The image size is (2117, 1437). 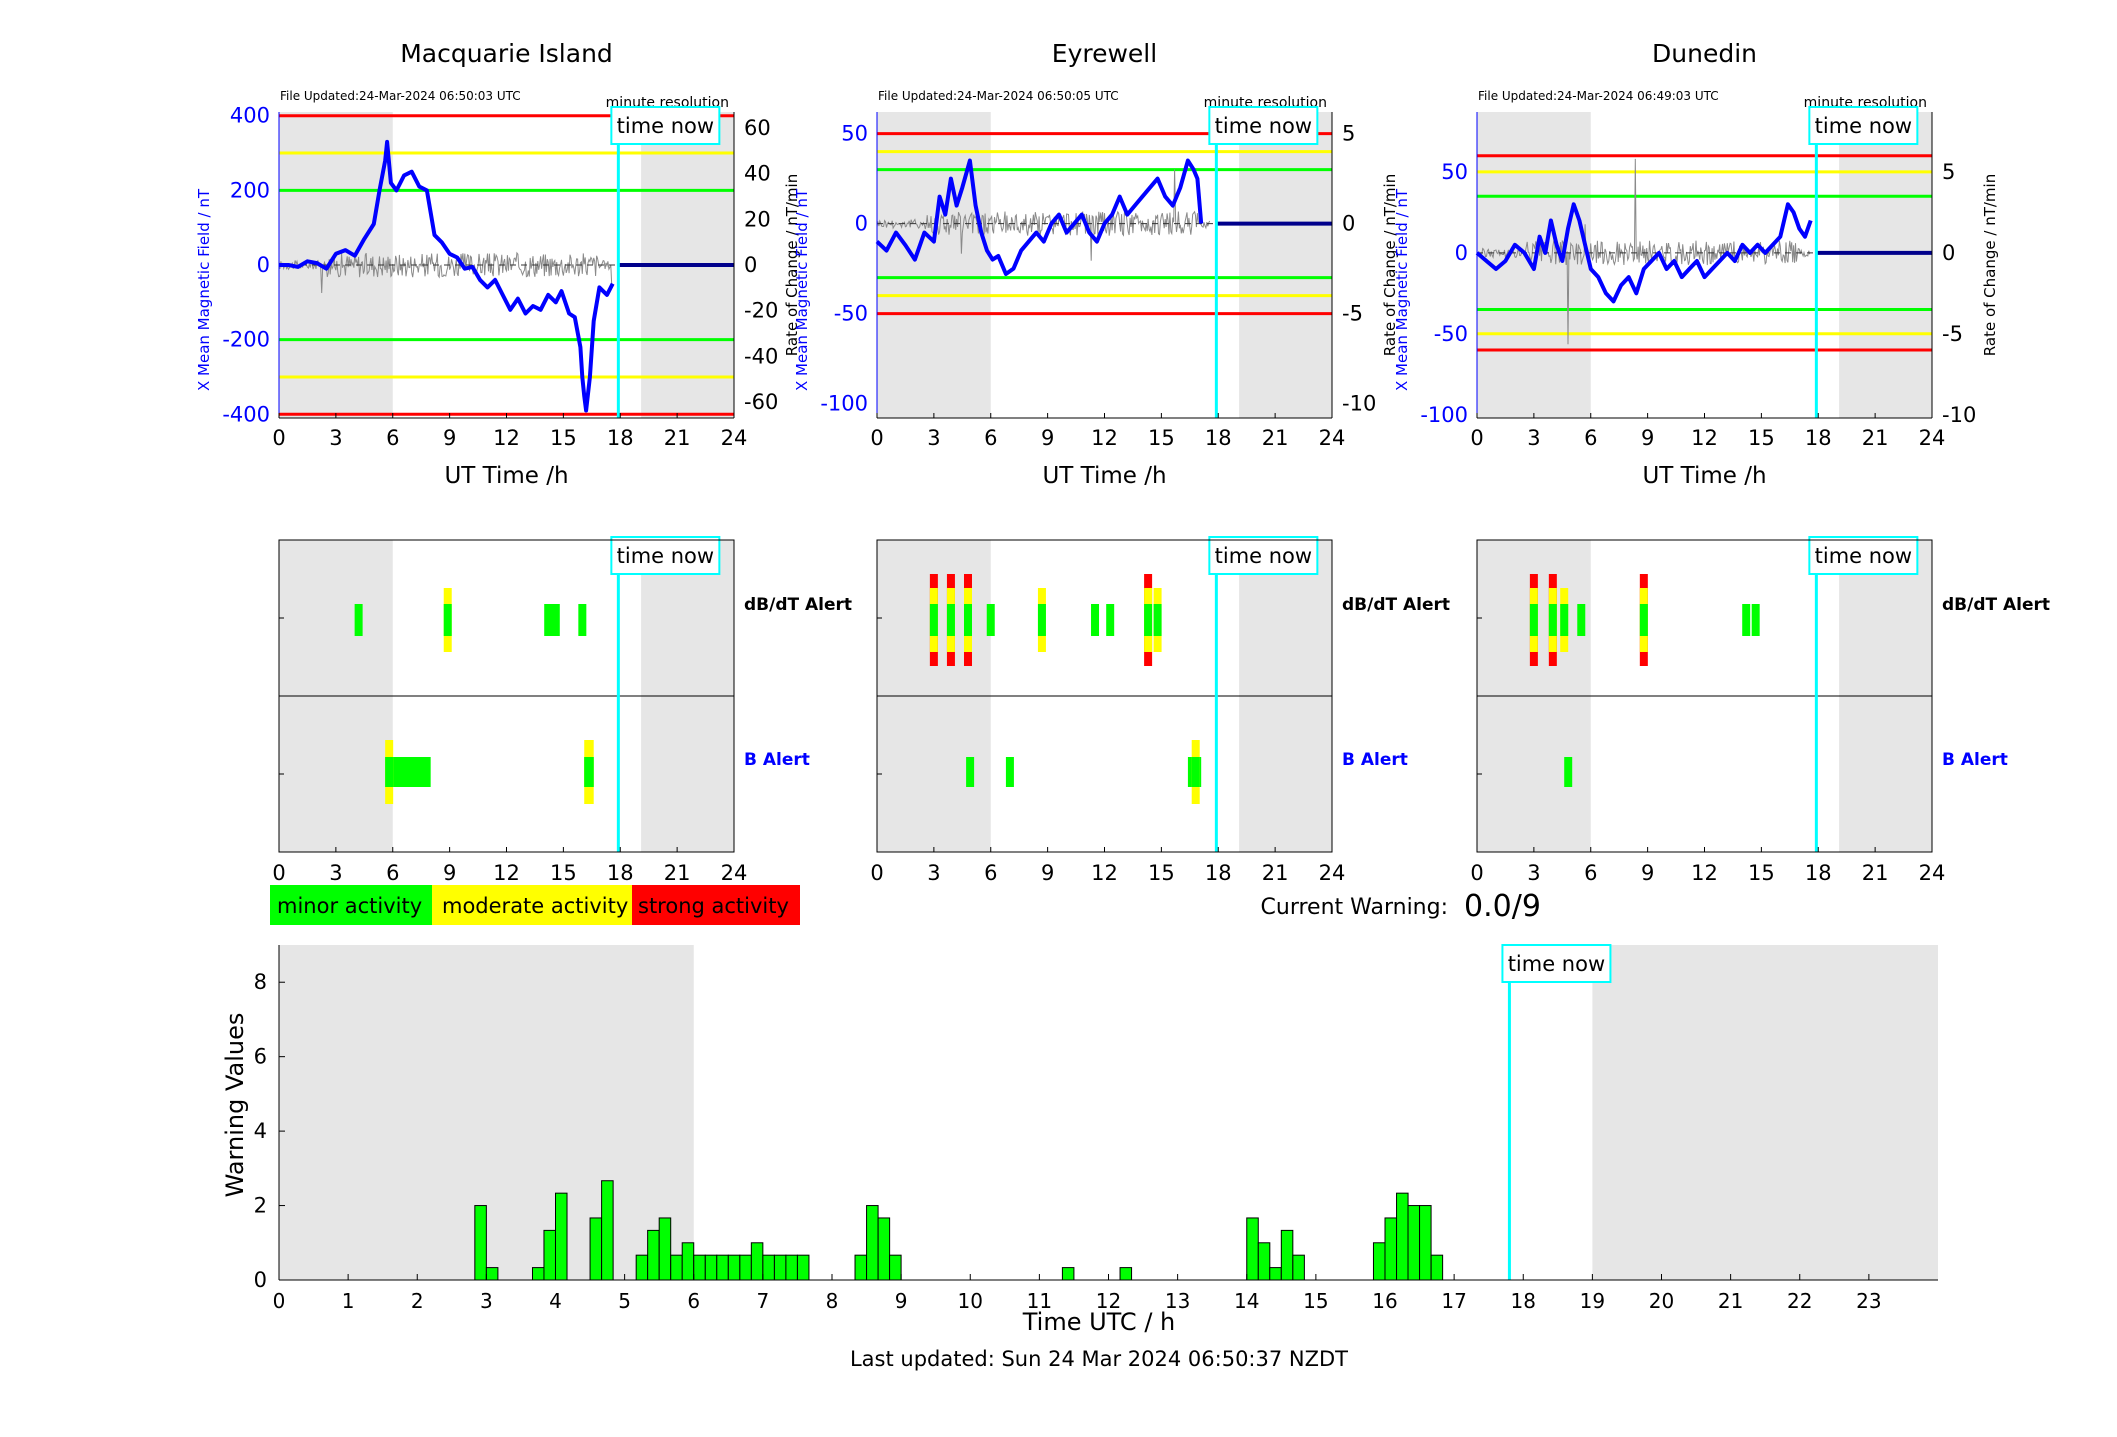 What do you see at coordinates (235, 1105) in the screenshot?
I see `bottom-y-axis-label: Warning Values` at bounding box center [235, 1105].